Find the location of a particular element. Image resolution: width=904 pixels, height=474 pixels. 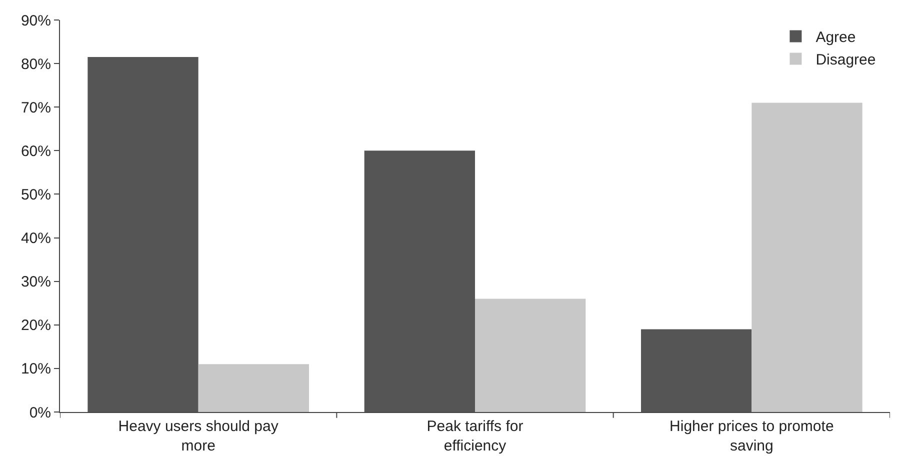

x-tick-label: Peak tariffs for efficiency is located at coordinates (475, 436).